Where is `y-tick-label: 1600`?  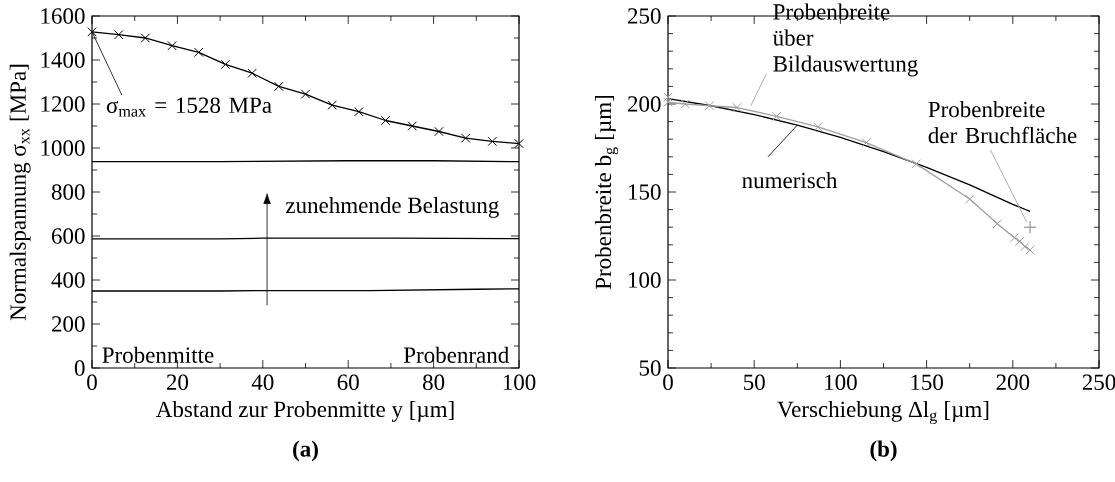
y-tick-label: 1600 is located at coordinates (63, 16).